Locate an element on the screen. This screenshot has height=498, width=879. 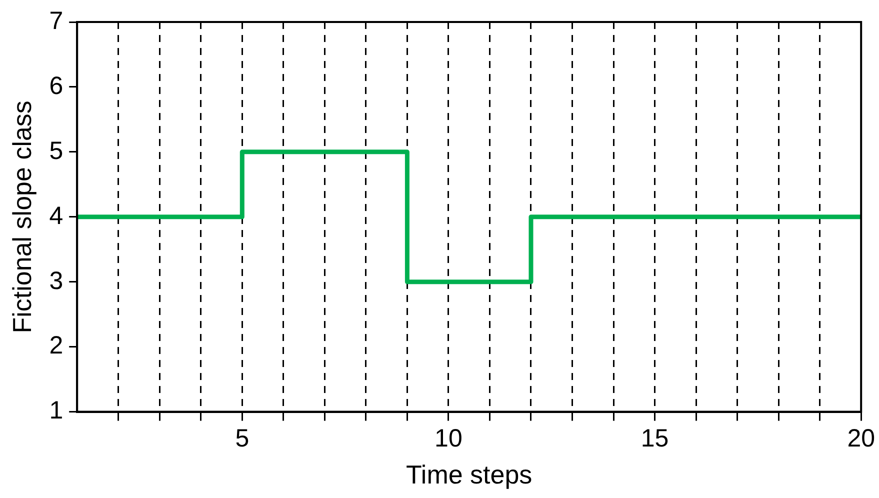
x-tick-label: 20 is located at coordinates (861, 438).